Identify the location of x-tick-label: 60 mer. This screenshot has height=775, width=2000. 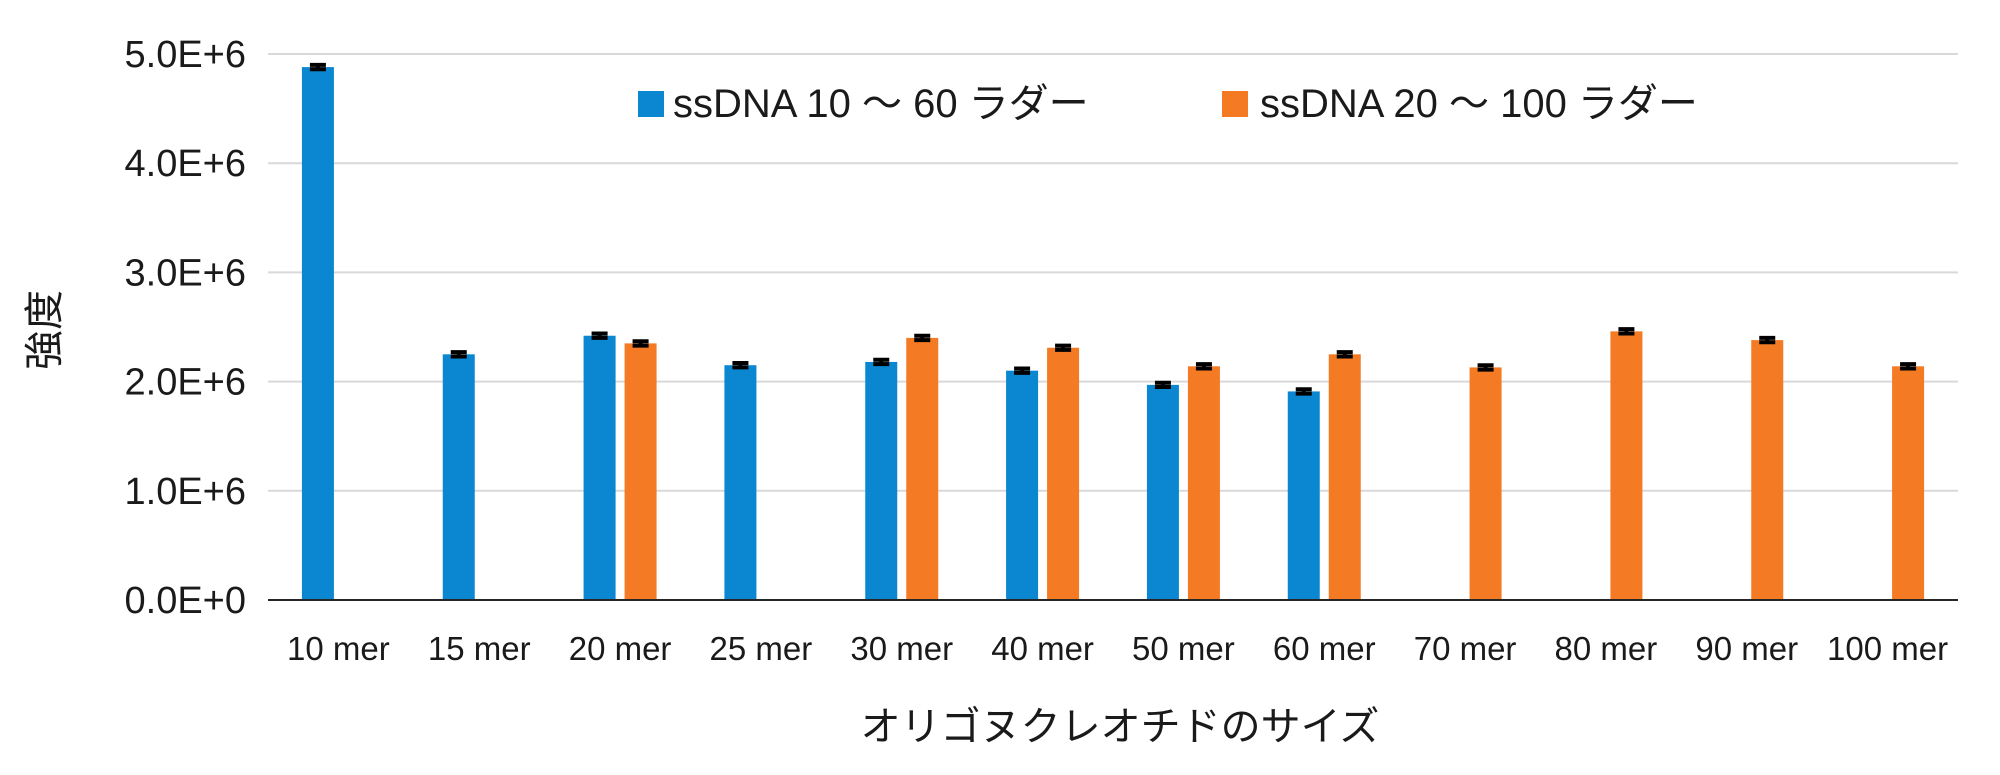
(1324, 648).